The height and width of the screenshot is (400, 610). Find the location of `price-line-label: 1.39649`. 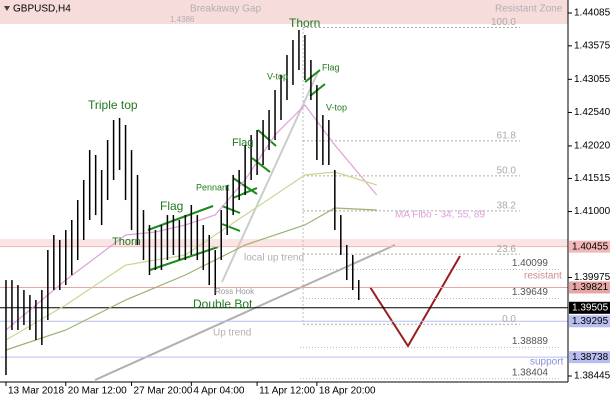

price-line-label: 1.39649 is located at coordinates (530, 292).